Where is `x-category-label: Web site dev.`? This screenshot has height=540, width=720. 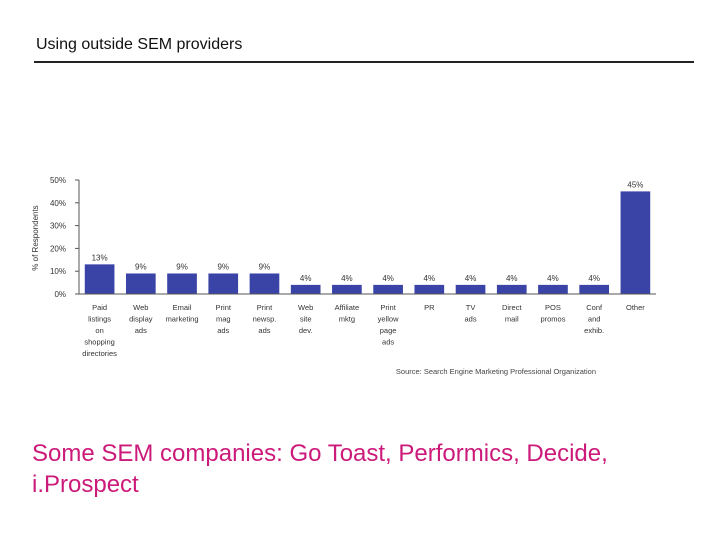 x-category-label: Web site dev. is located at coordinates (305, 319).